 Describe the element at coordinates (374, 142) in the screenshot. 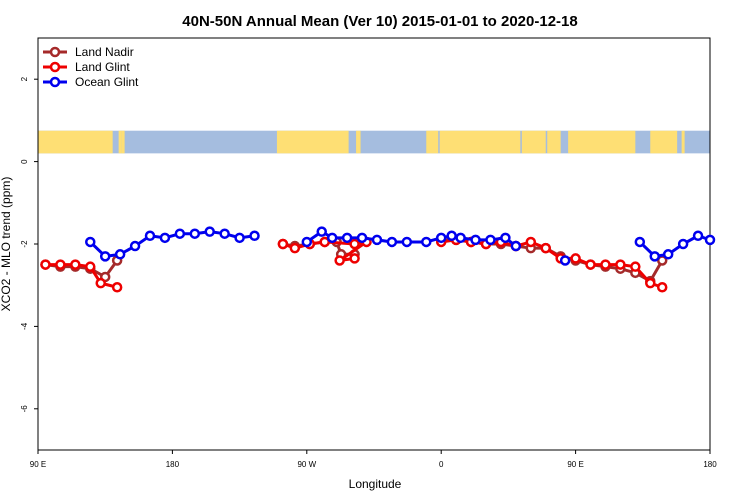

I see `map-strip` at that location.